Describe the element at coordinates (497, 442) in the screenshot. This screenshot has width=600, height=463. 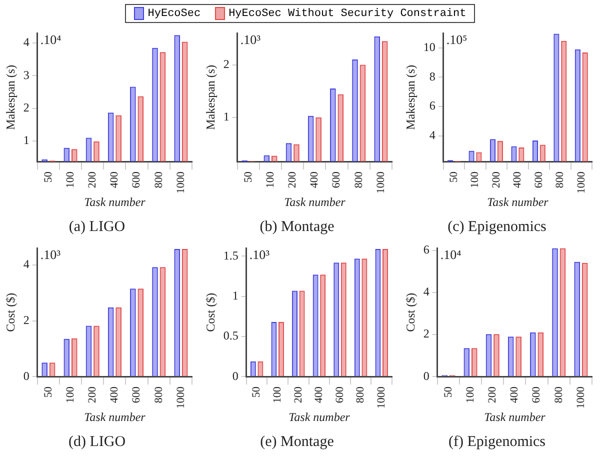
I see `text: (f) Epigenomics` at that location.